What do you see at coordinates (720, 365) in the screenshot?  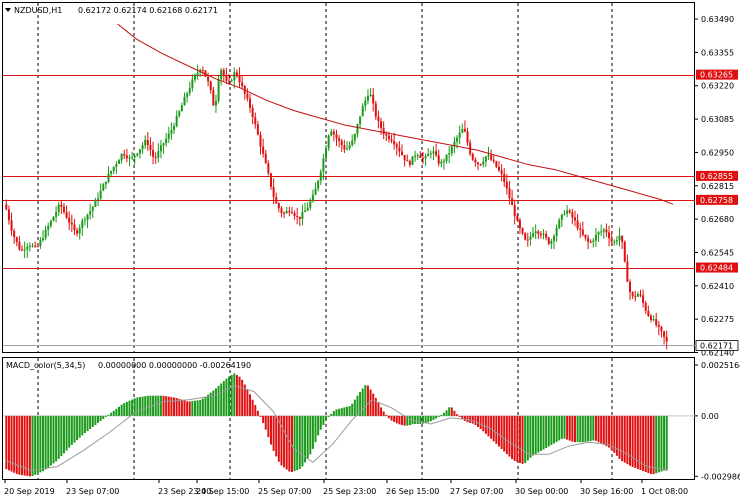 I see `indicator-tick-label: 0.0025164` at bounding box center [720, 365].